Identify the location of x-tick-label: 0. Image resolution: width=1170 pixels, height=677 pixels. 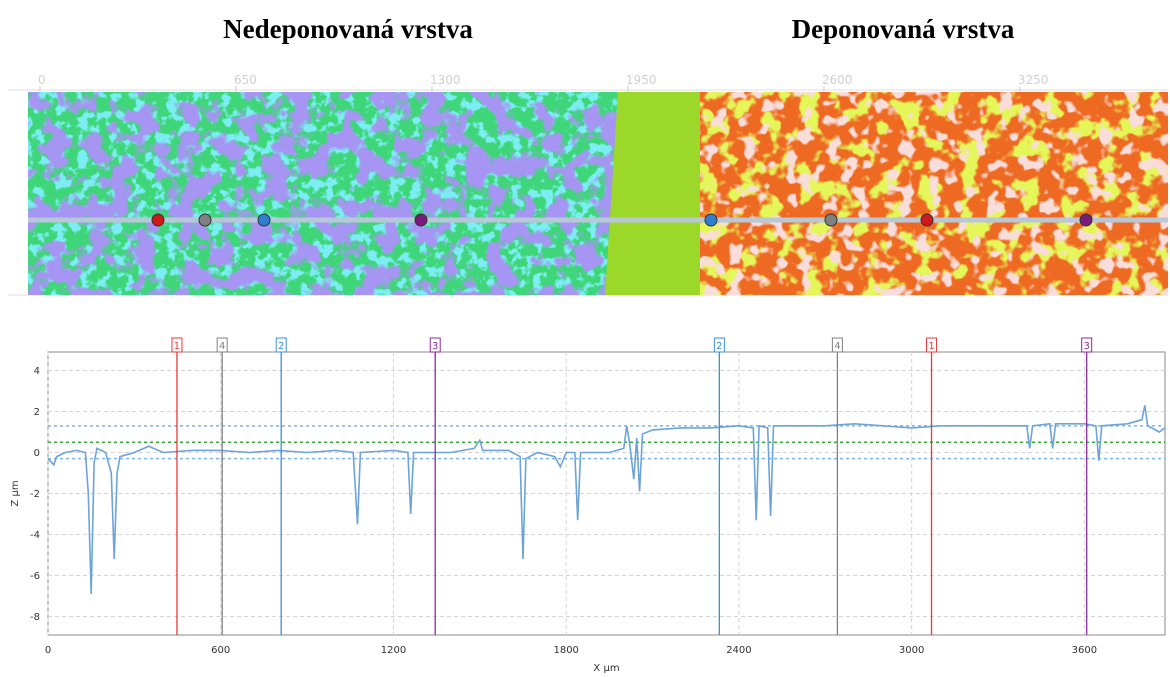
(48, 650).